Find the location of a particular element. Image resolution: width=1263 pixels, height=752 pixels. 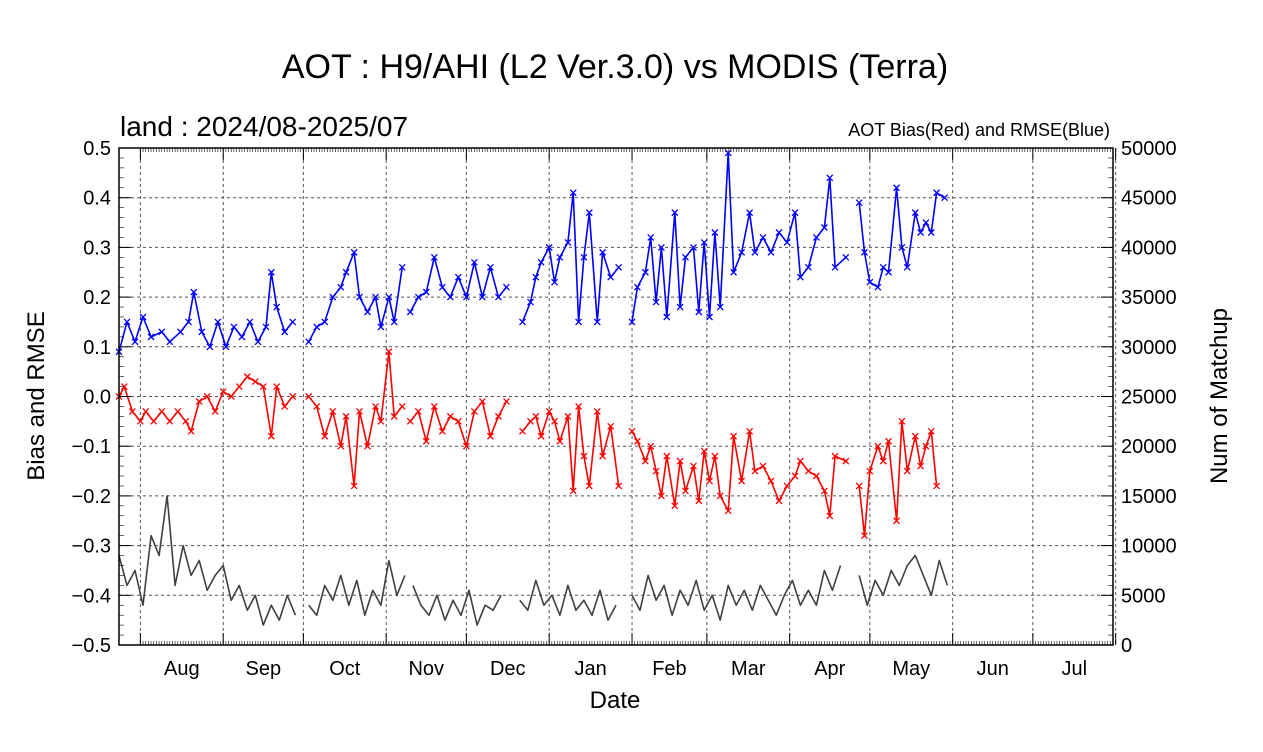

y2-tick-label: 45000 is located at coordinates (1149, 199).